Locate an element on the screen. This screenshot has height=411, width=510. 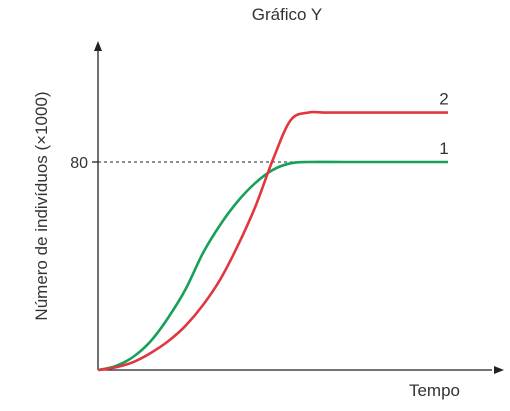
series-label-1: 1 is located at coordinates (443, 148).